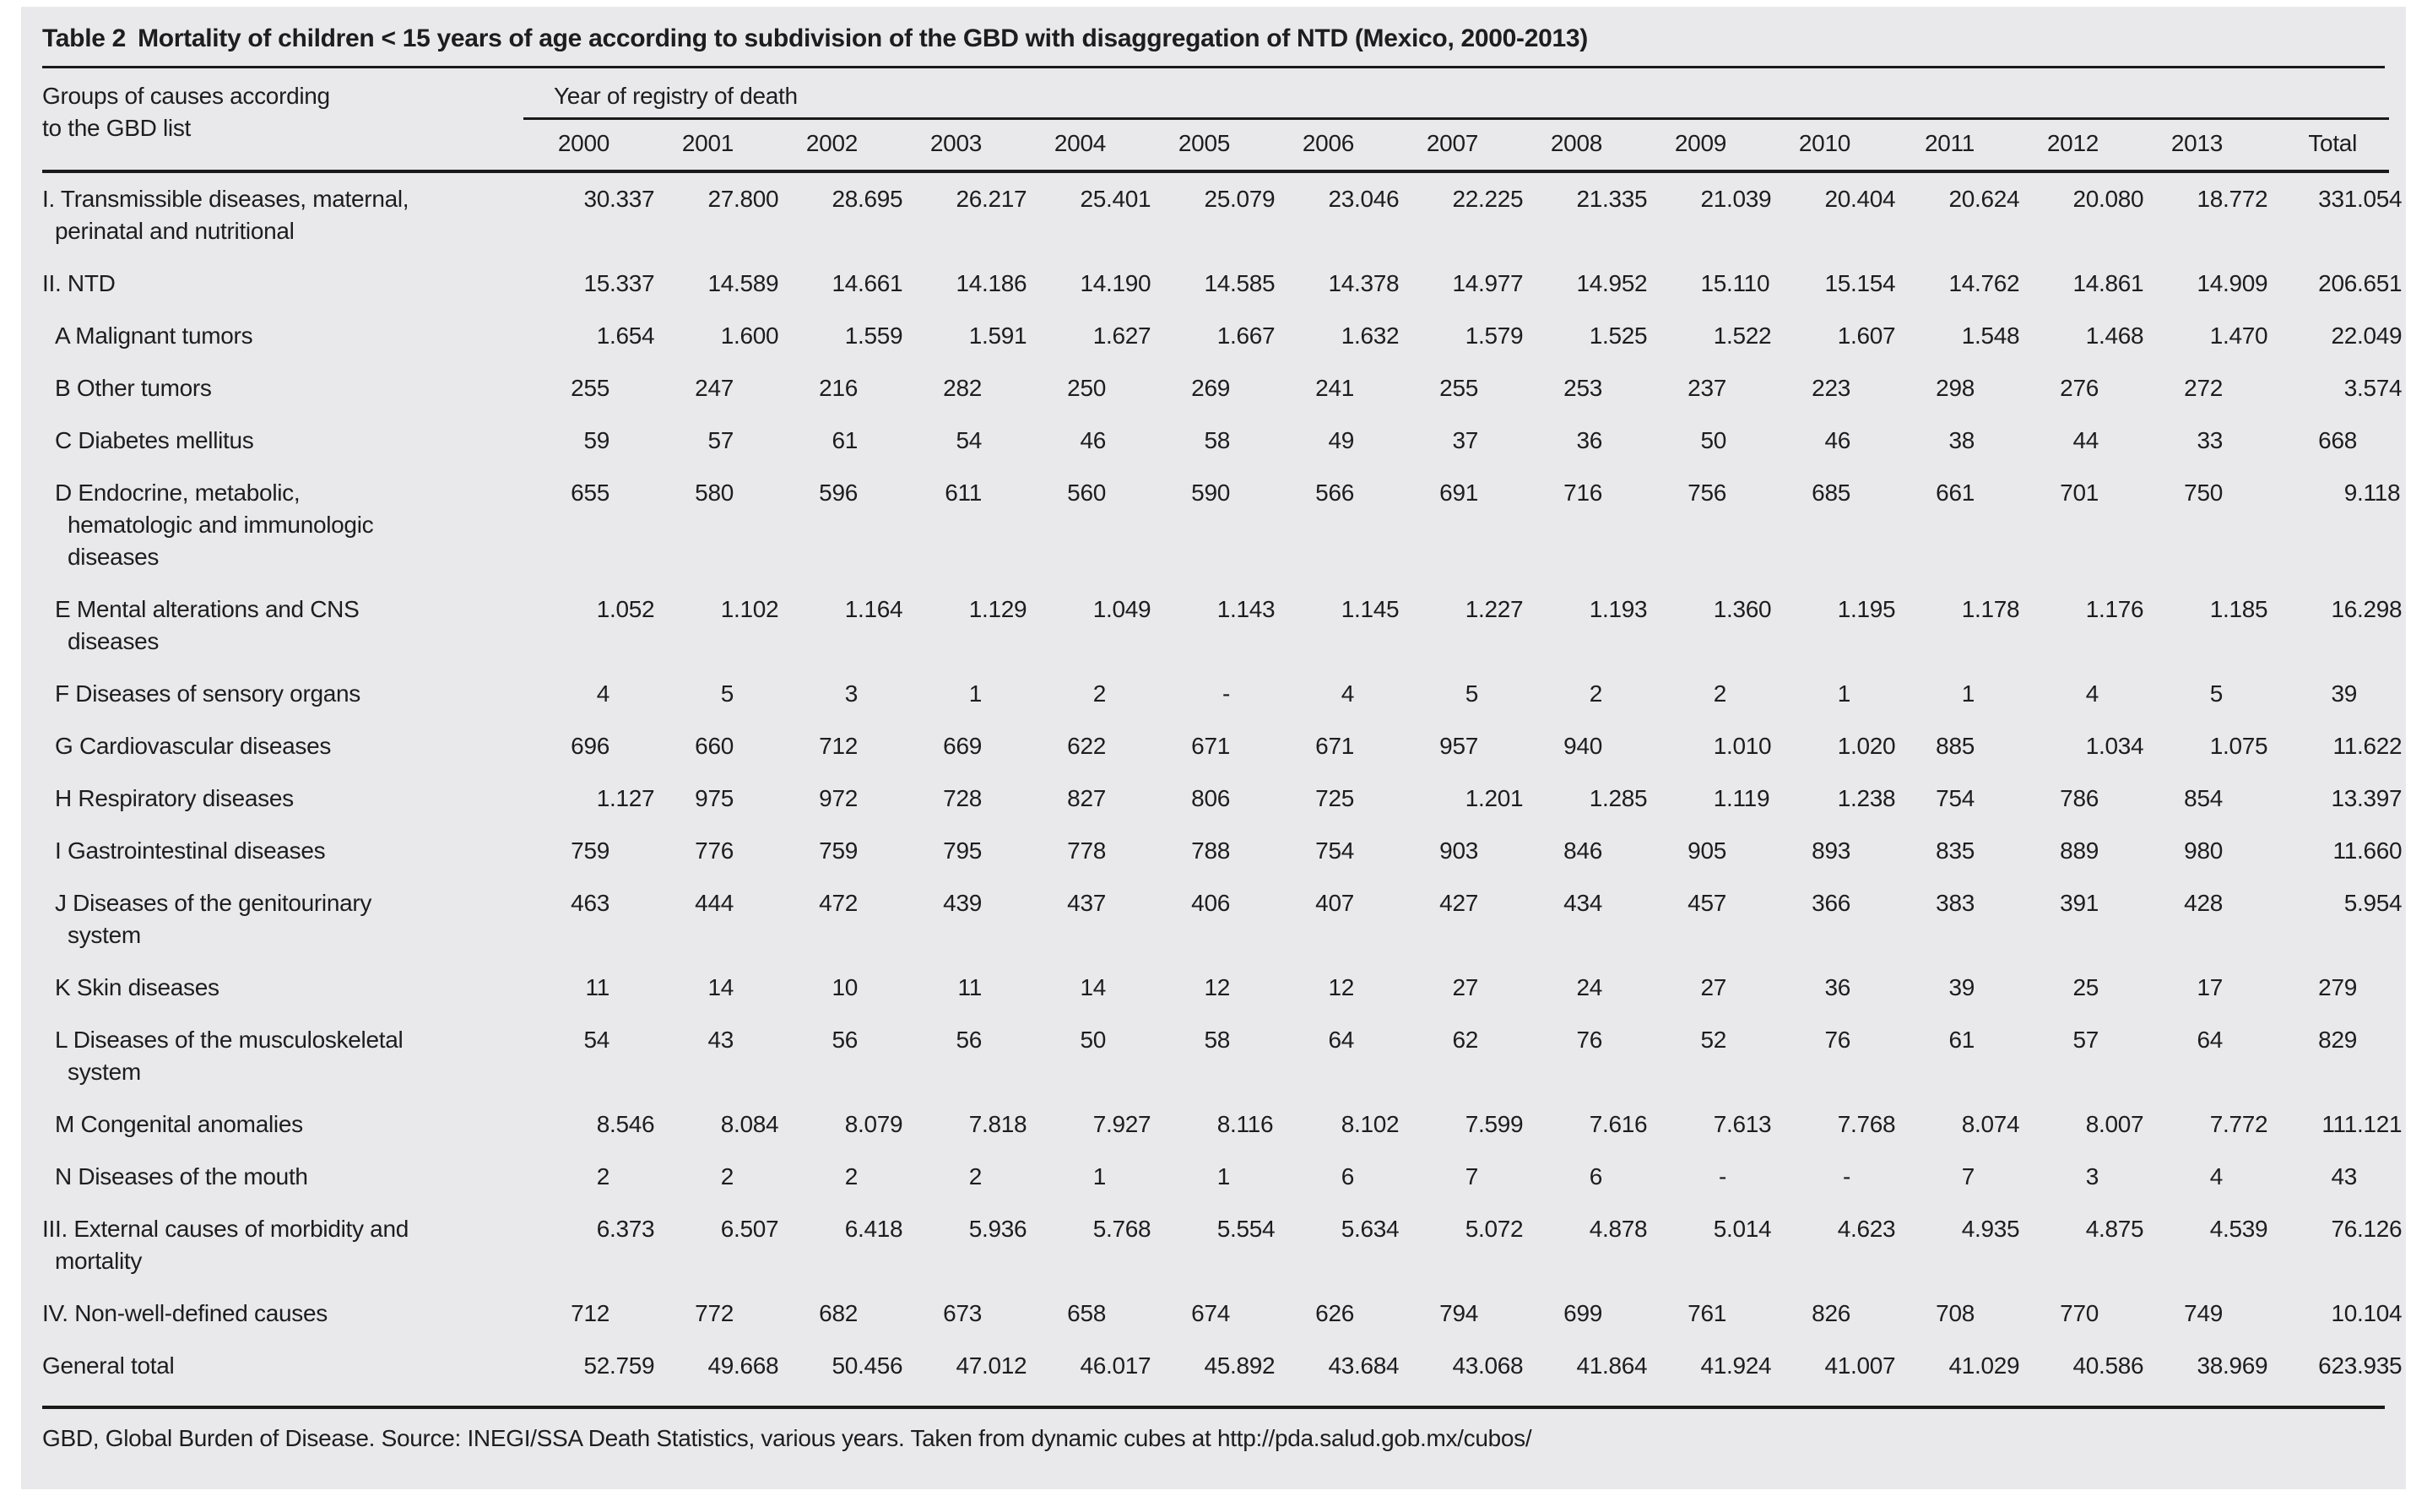 Image resolution: width=2427 pixels, height=1512 pixels. Describe the element at coordinates (1086, 850) in the screenshot. I see `numeric-value: 778` at that location.